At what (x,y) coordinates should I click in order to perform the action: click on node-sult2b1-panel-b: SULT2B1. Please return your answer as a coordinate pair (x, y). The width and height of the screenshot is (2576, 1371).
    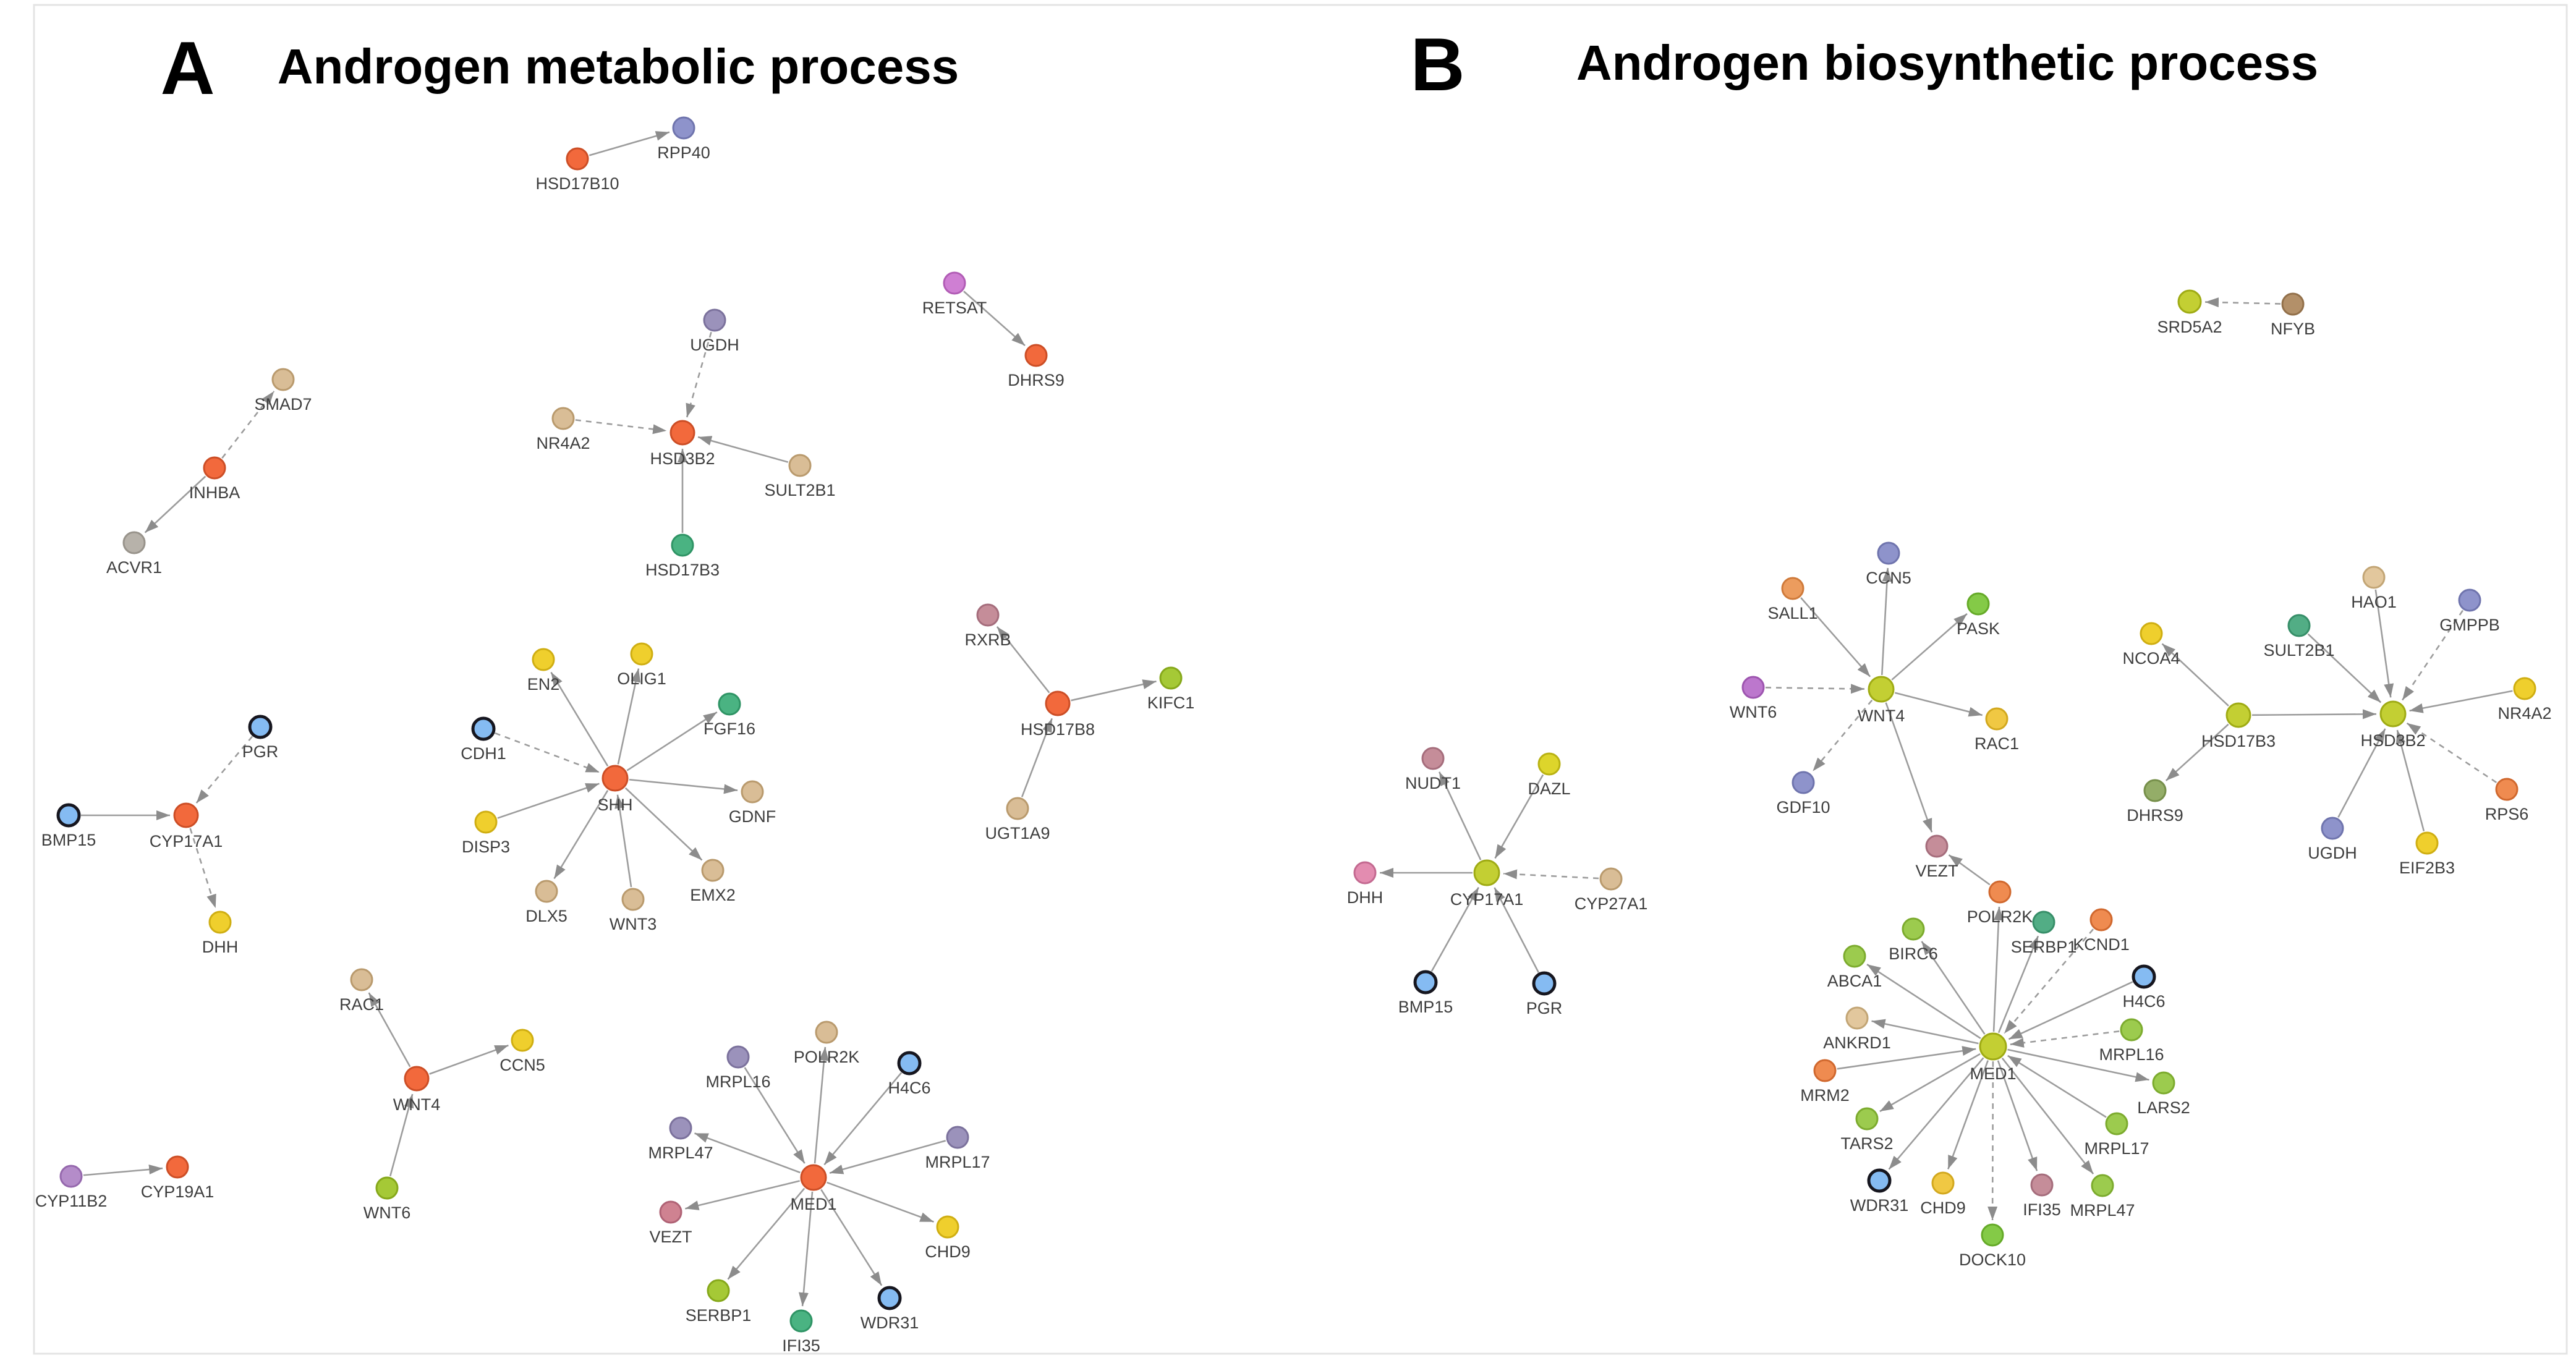
    Looking at the image, I should click on (2299, 637).